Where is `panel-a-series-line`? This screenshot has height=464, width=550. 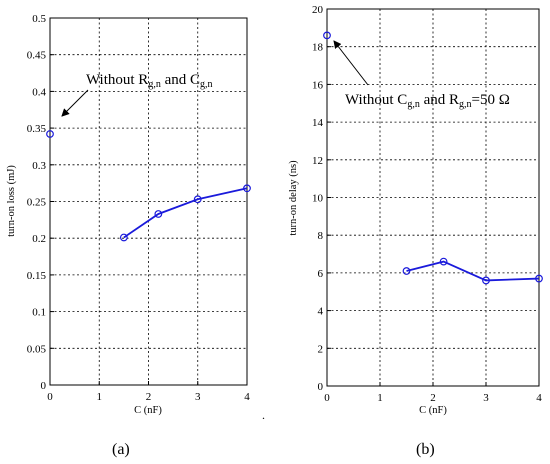 panel-a-series-line is located at coordinates (185, 213).